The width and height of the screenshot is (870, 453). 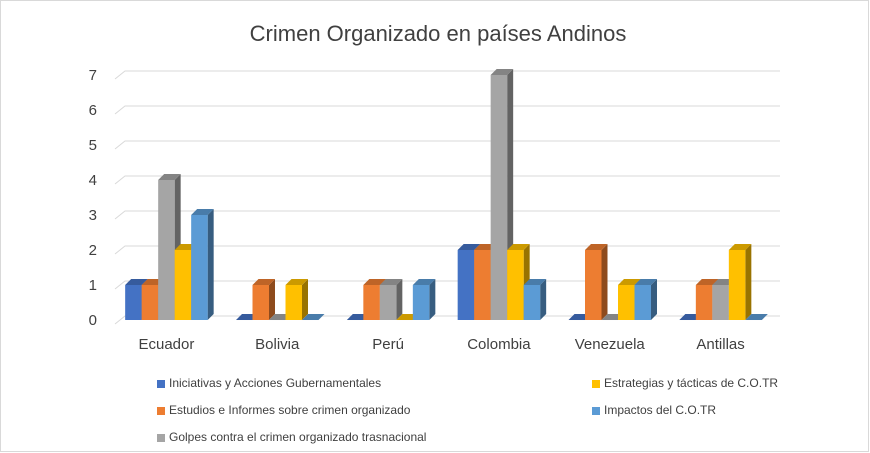 I want to click on chart-title: Crimen Organizado en países Andinos, so click(x=438, y=33).